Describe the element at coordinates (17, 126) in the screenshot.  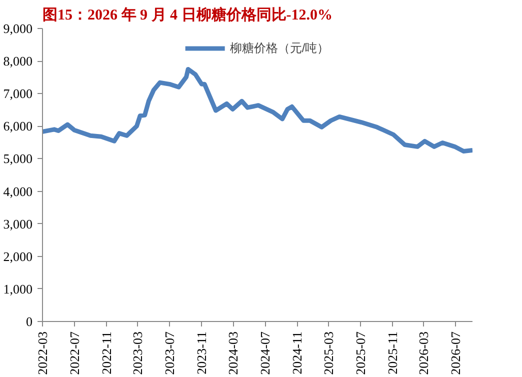
I see `y-tick-label: 6,000` at that location.